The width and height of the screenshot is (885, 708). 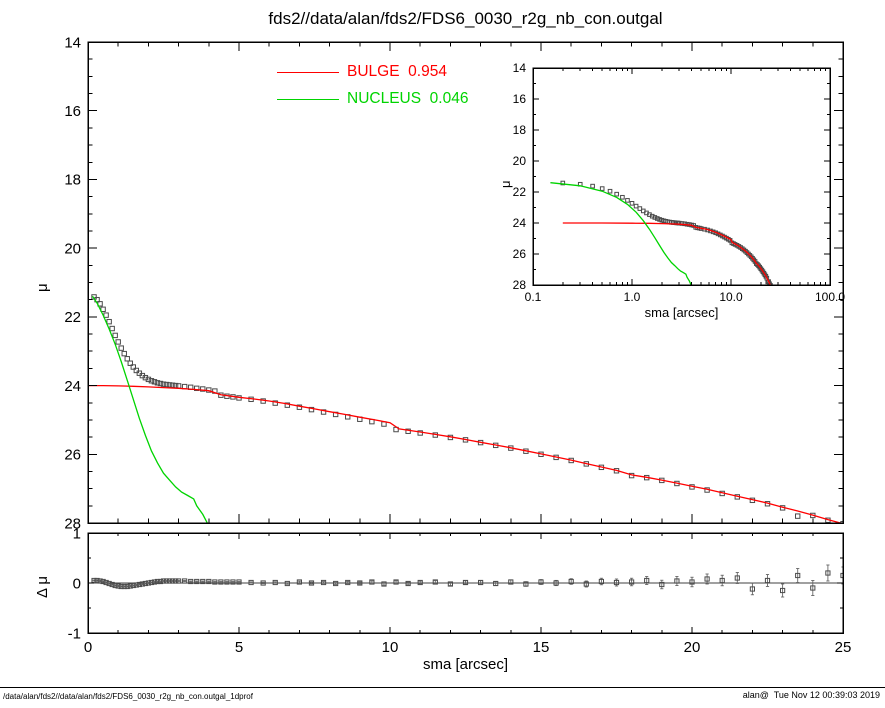 What do you see at coordinates (843, 647) in the screenshot?
I see `svg-text: 25` at bounding box center [843, 647].